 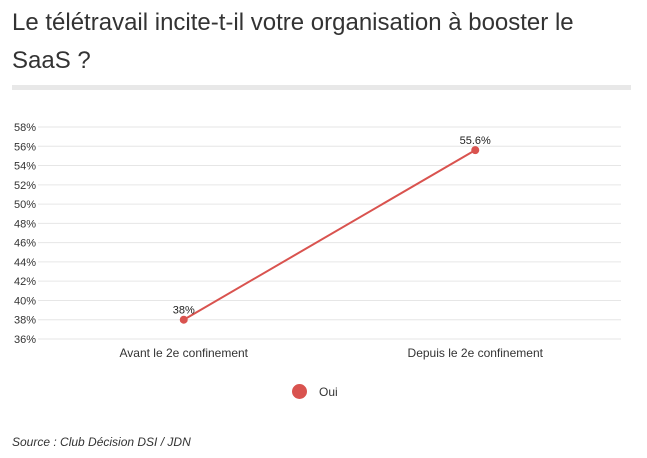 What do you see at coordinates (25, 167) in the screenshot?
I see `y-tick-label: 54%` at bounding box center [25, 167].